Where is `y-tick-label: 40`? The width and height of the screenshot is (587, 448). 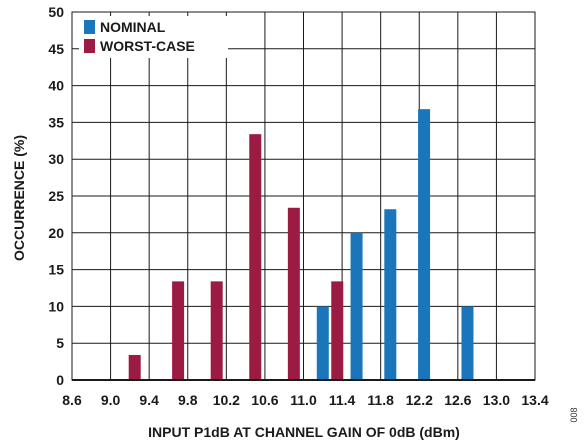 y-tick-label: 40 is located at coordinates (56, 86).